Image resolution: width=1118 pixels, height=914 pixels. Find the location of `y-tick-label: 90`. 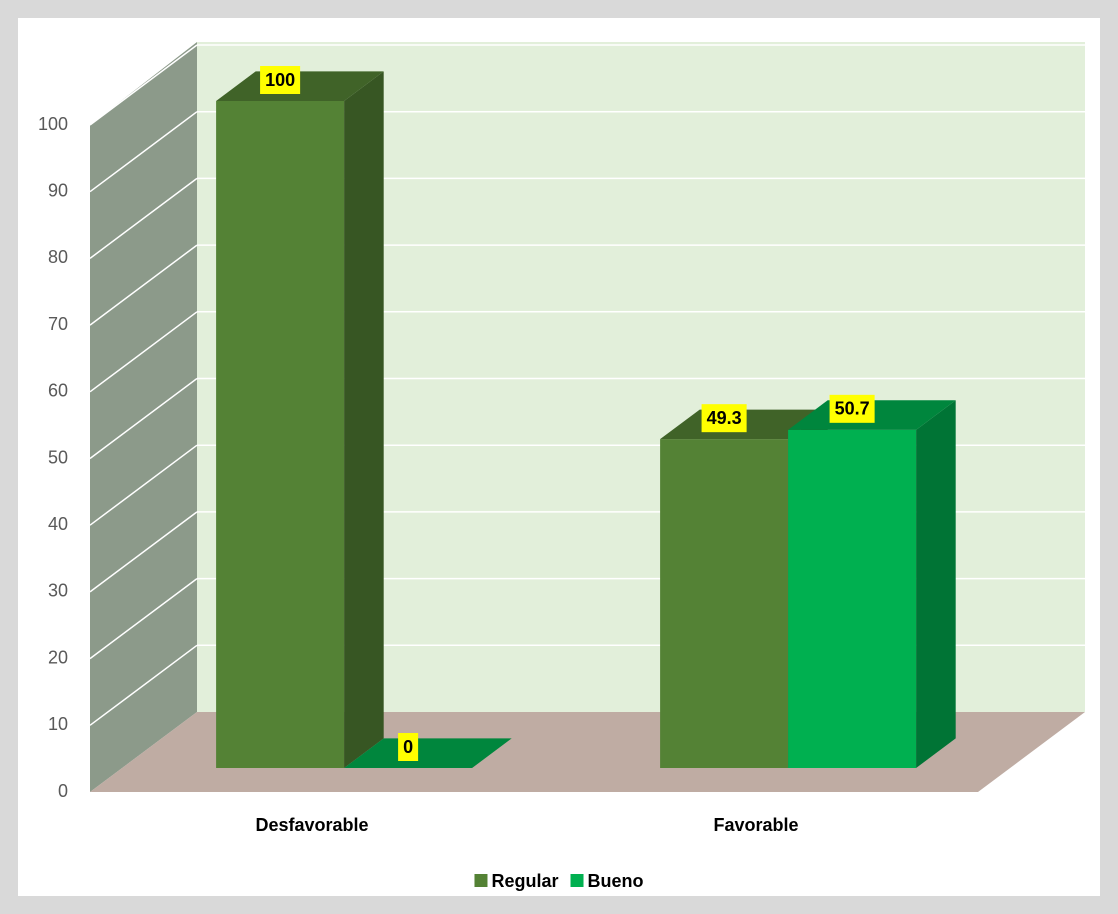

y-tick-label: 90 is located at coordinates (58, 190).